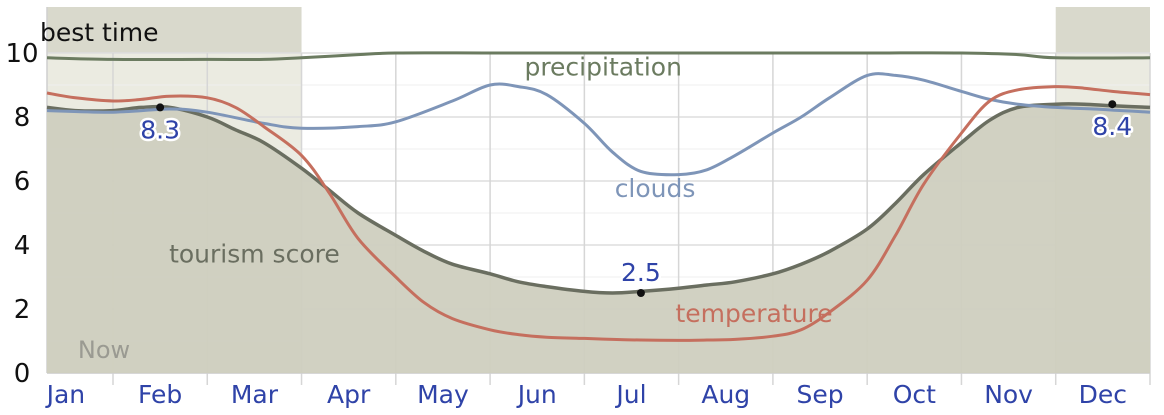 The image size is (1164, 415). I want to click on x-tick-mar: Mar, so click(255, 394).